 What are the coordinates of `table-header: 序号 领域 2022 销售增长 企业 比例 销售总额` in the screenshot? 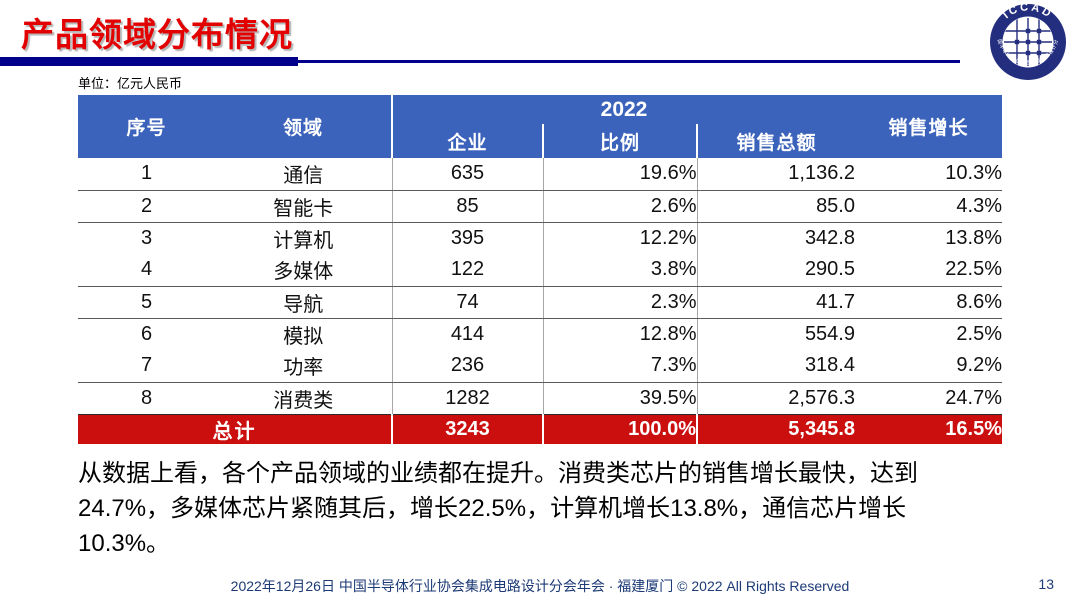 It's located at (540, 126).